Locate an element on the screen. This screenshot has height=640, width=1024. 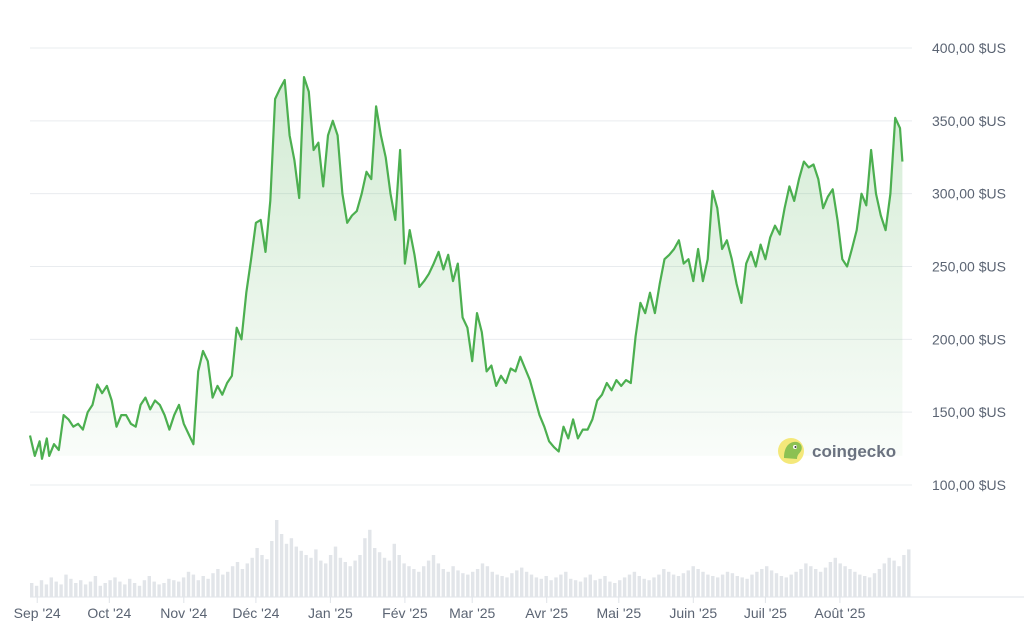
x-tick-label: Déc '24 is located at coordinates (255, 613).